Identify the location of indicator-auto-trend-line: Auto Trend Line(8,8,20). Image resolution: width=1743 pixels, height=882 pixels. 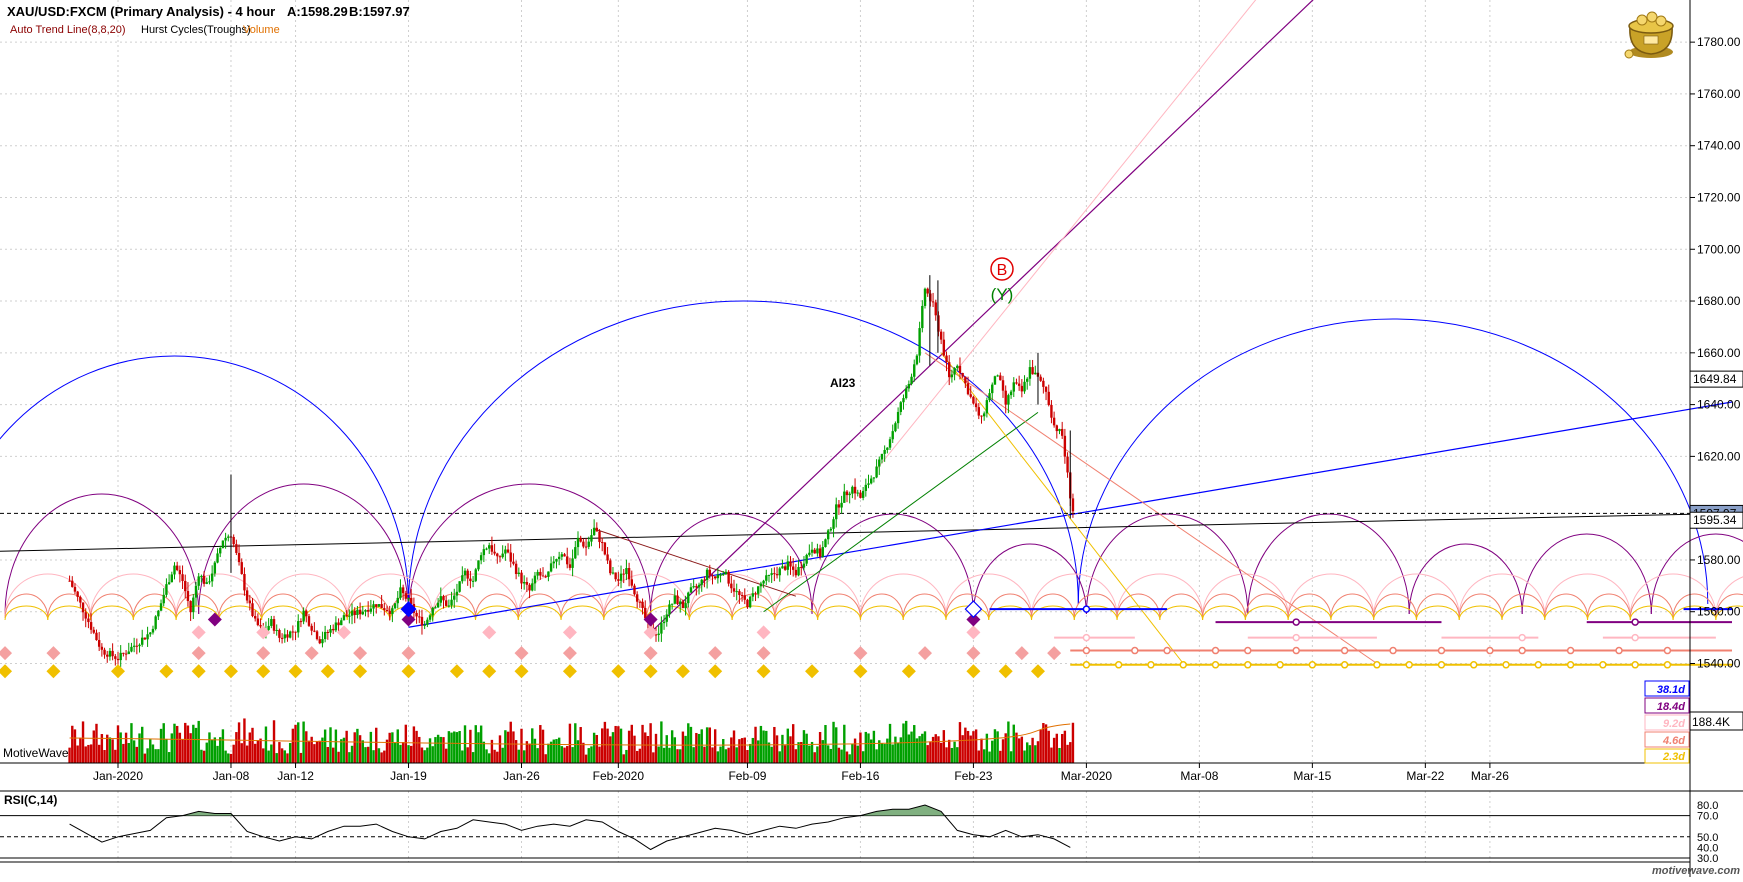
(68, 30).